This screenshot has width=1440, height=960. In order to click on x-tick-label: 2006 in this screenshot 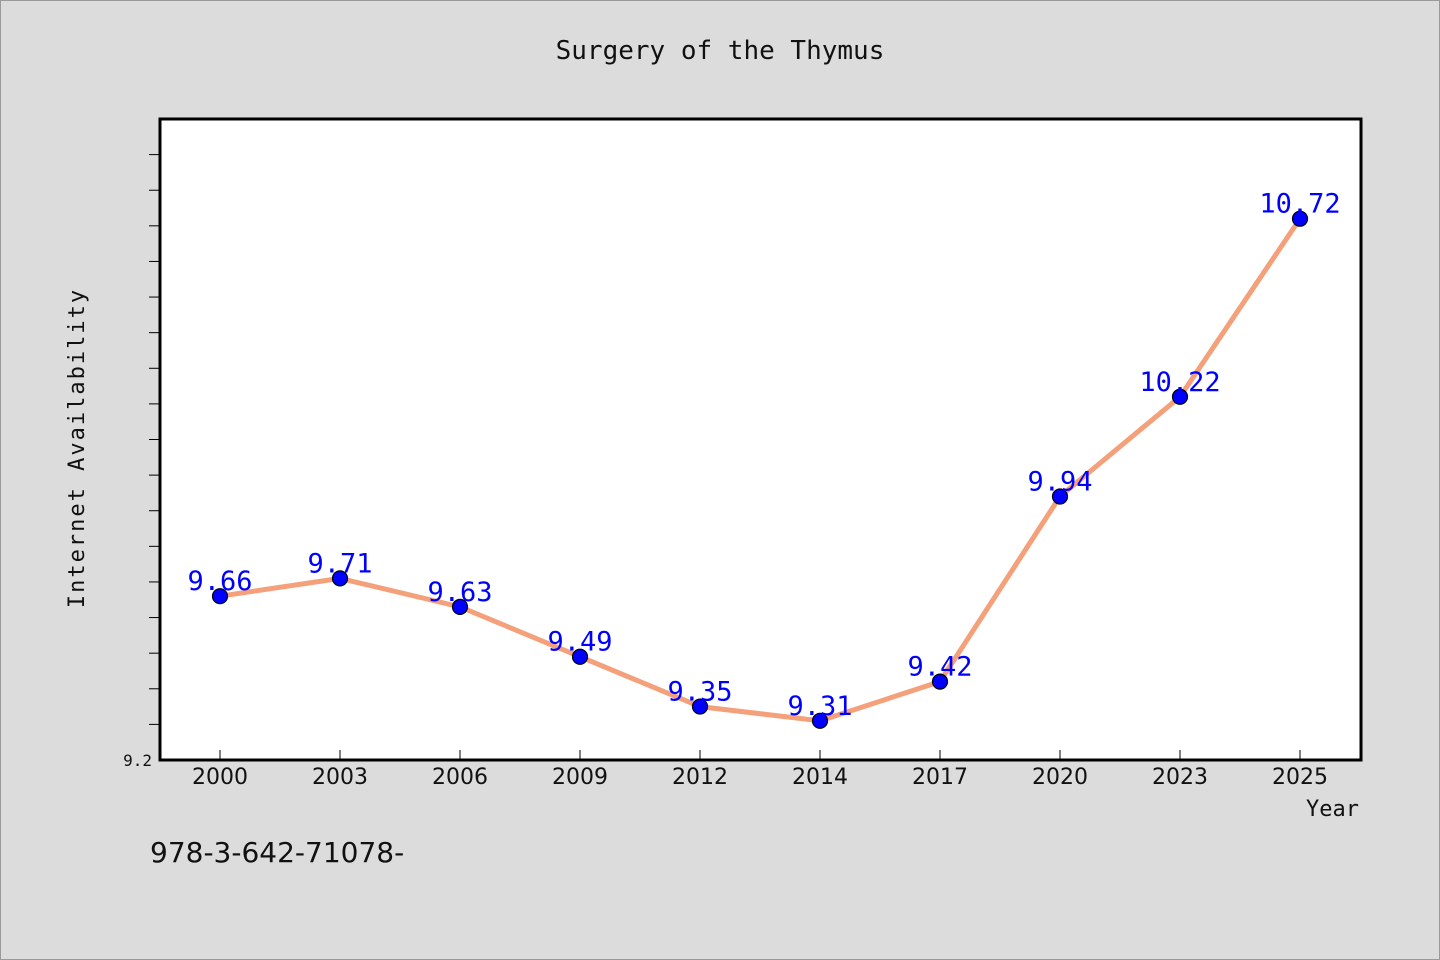, I will do `click(460, 777)`.